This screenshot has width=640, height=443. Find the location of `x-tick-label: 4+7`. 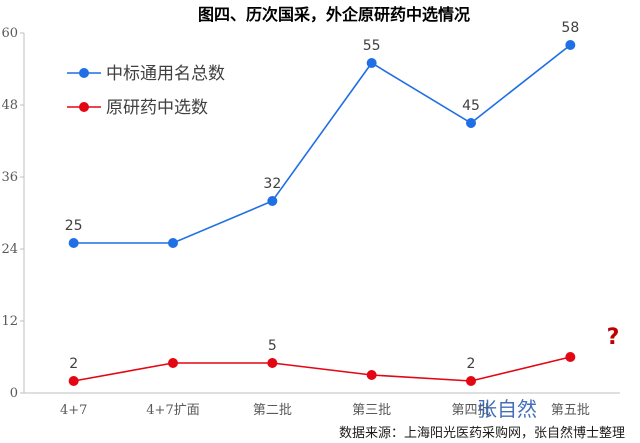

x-tick-label: 4+7 is located at coordinates (73, 410).